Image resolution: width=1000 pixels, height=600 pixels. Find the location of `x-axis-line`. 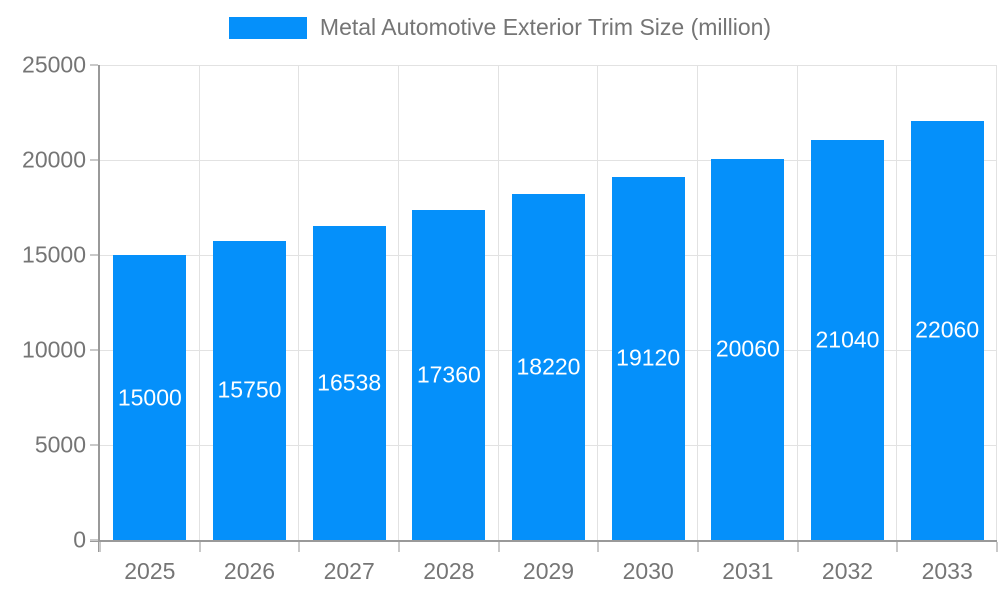

x-axis-line is located at coordinates (543, 541).